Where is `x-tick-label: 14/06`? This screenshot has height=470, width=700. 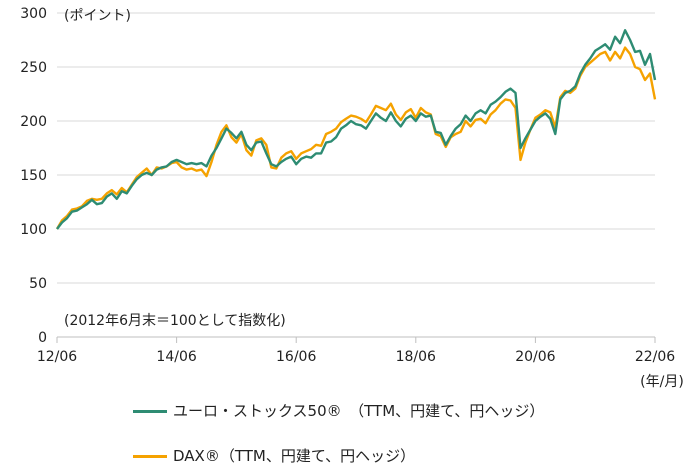
x-tick-label: 14/06 is located at coordinates (176, 357).